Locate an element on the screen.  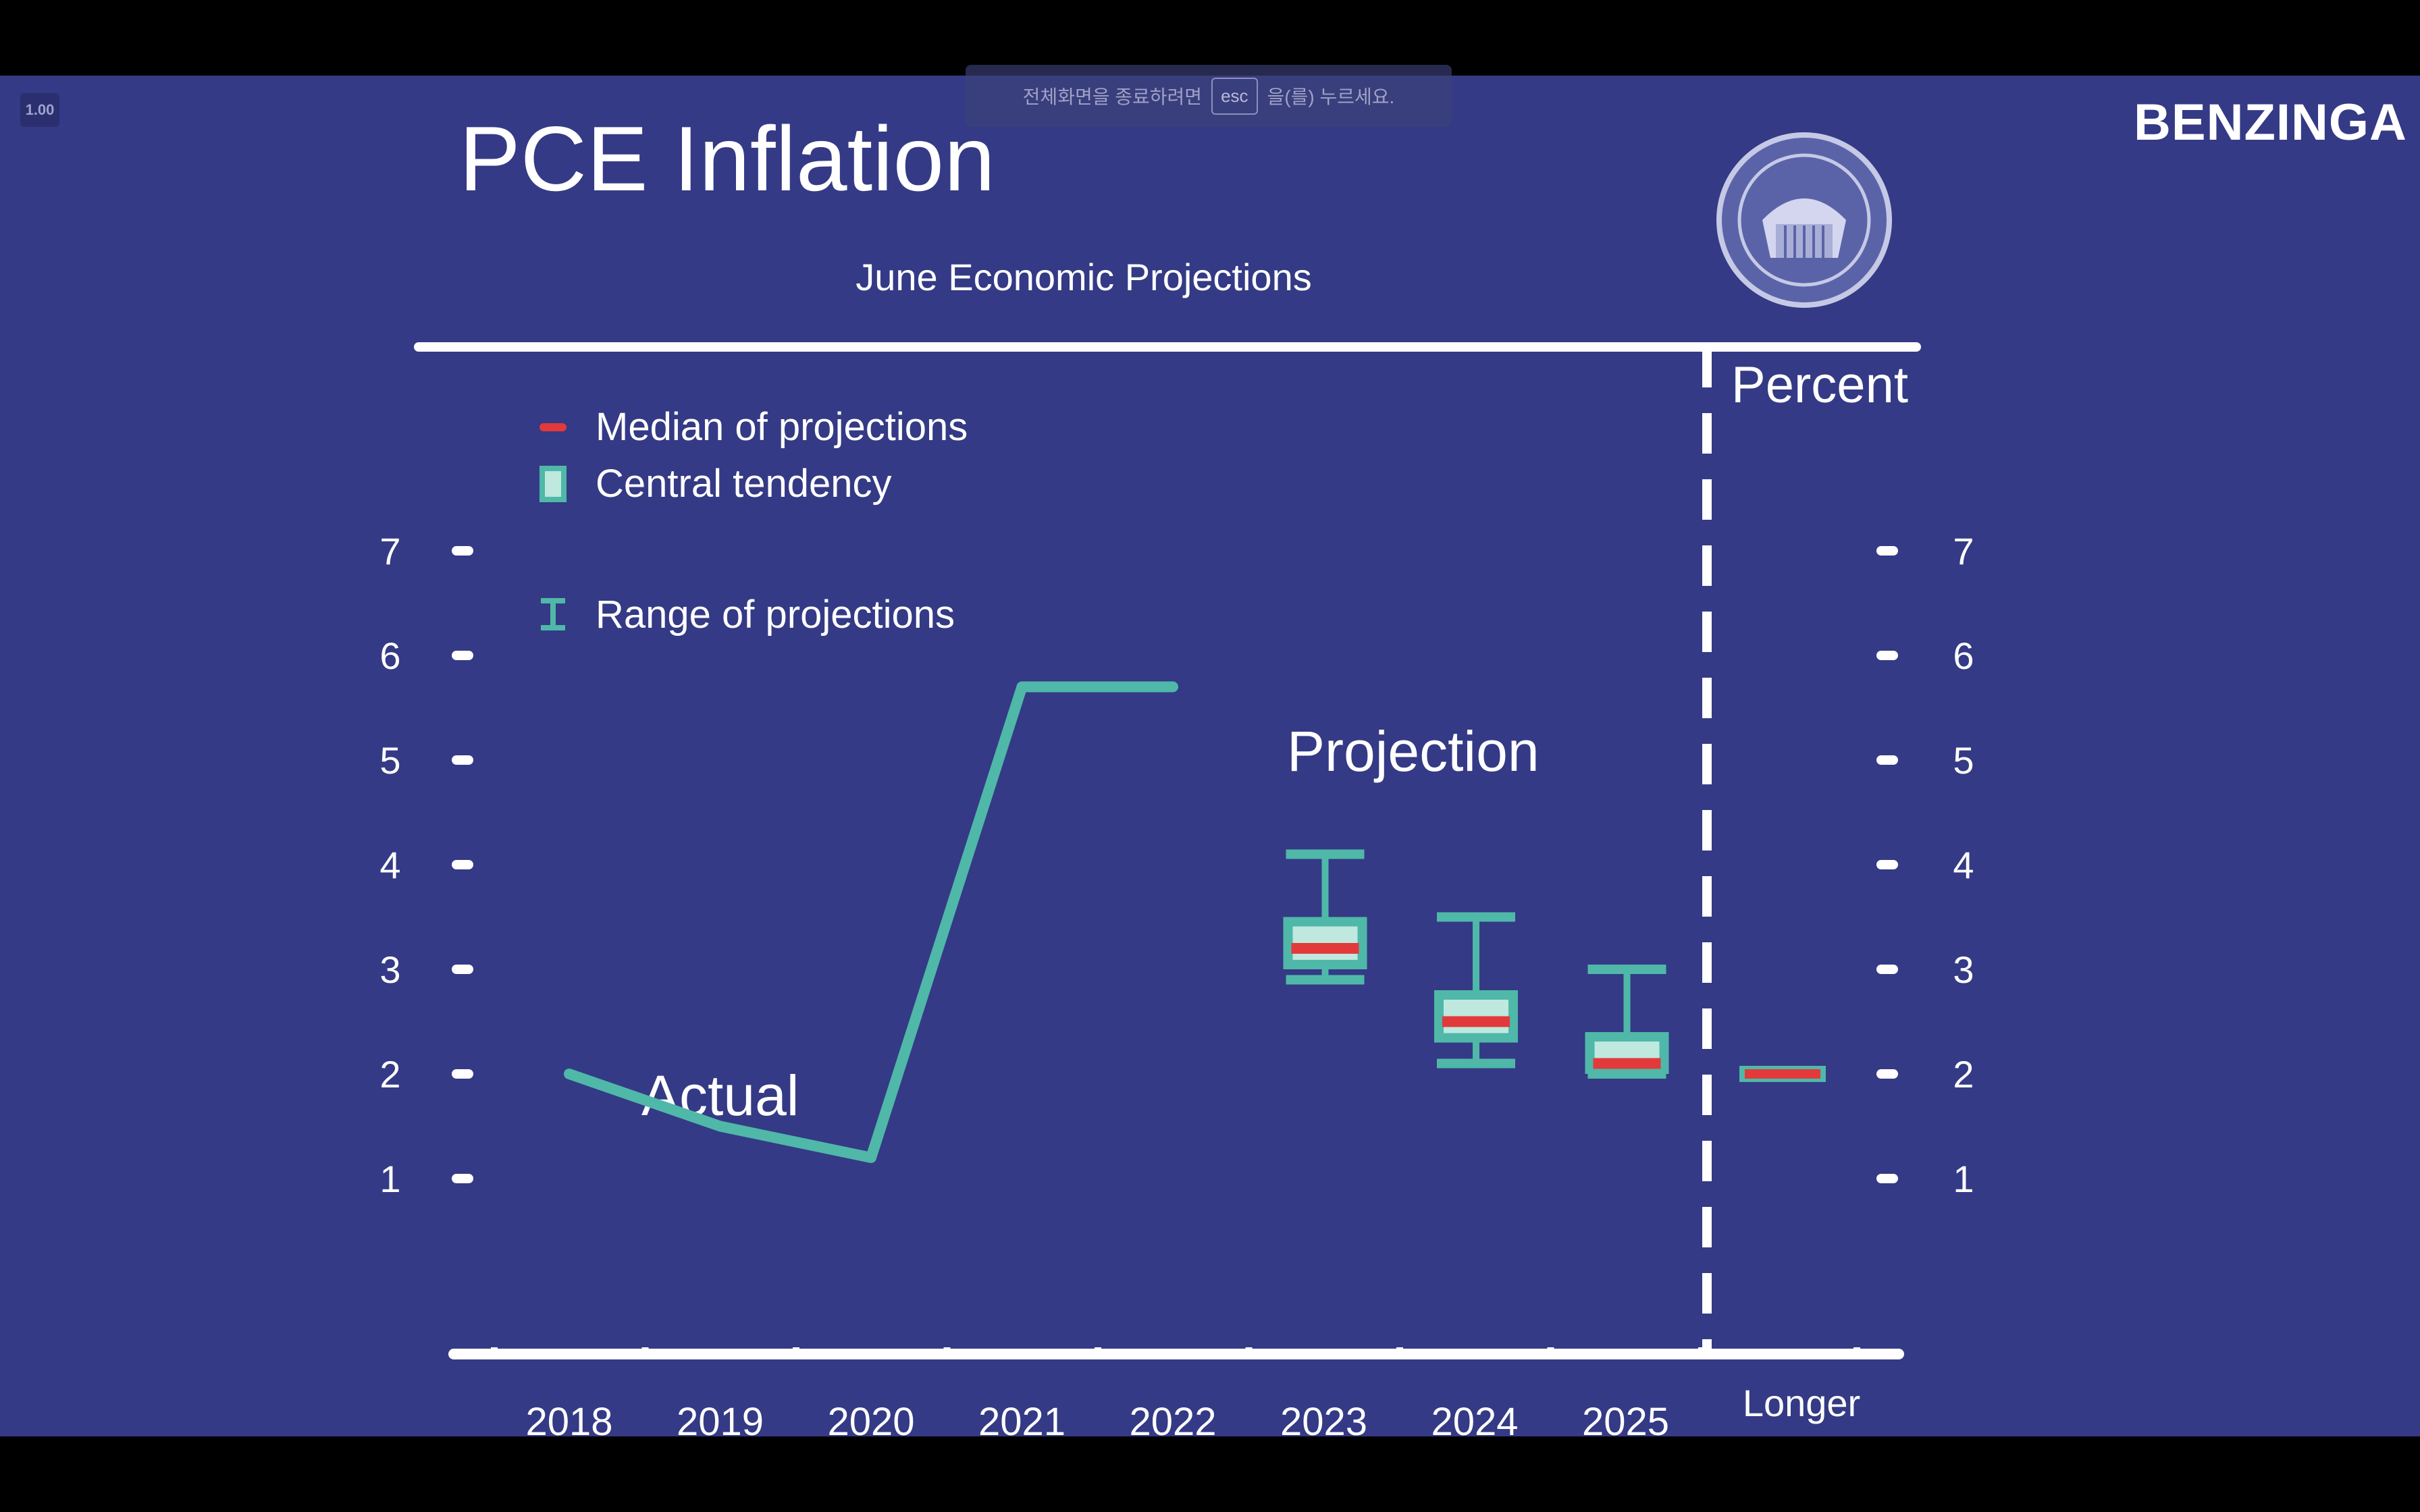
y-tick-label-left: 2 is located at coordinates (389, 1074).